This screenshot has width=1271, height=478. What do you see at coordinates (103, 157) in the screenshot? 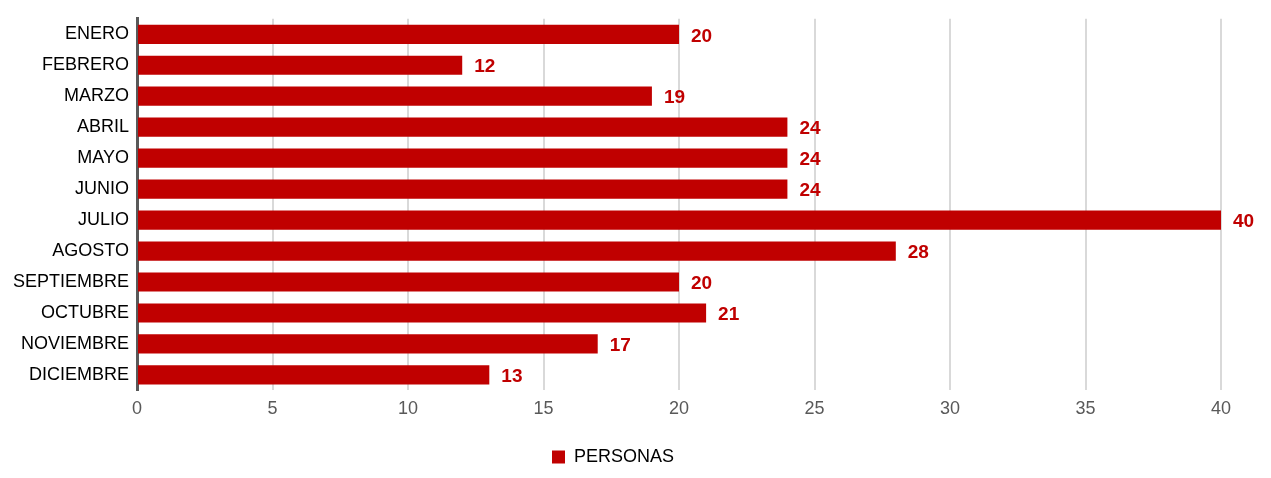
I see `y-tick-label: MAYO` at bounding box center [103, 157].